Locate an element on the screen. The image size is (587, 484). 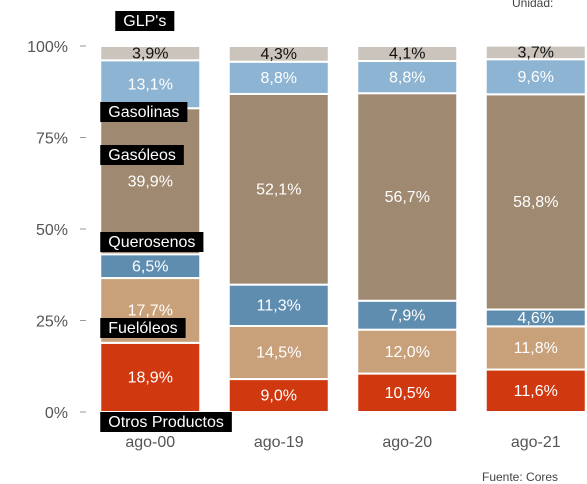
value-label: 10,5% is located at coordinates (407, 393).